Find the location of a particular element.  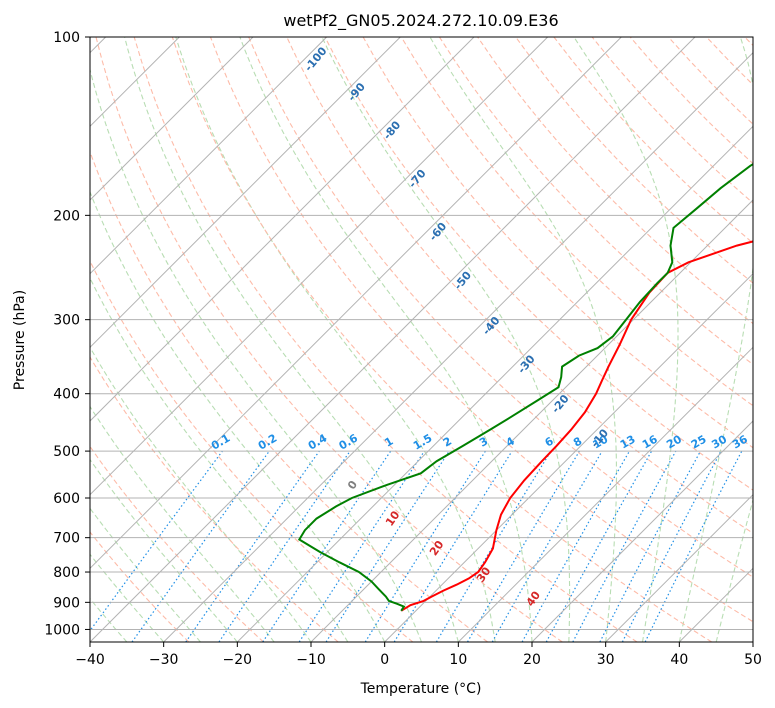

y-tick-label: 100 is located at coordinates (66, 38).